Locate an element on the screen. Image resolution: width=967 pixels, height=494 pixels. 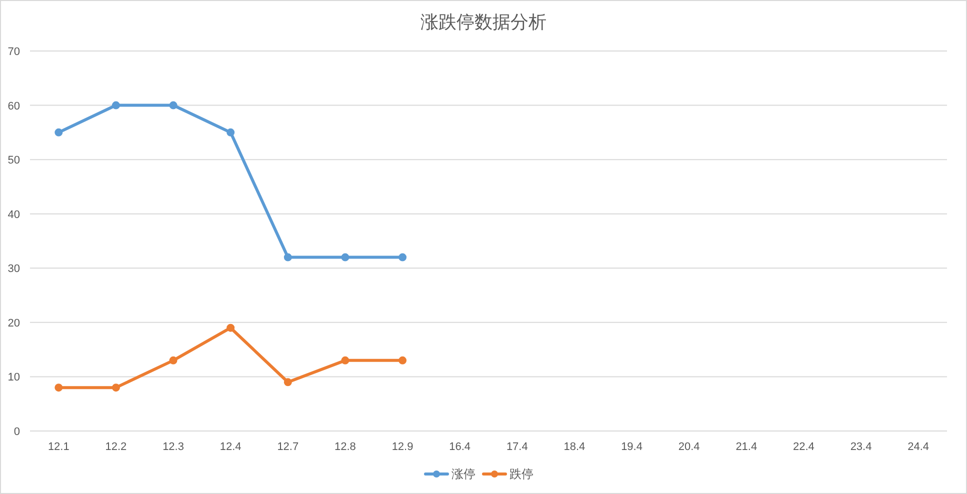
x-tick-label: 12.3 is located at coordinates (173, 447).